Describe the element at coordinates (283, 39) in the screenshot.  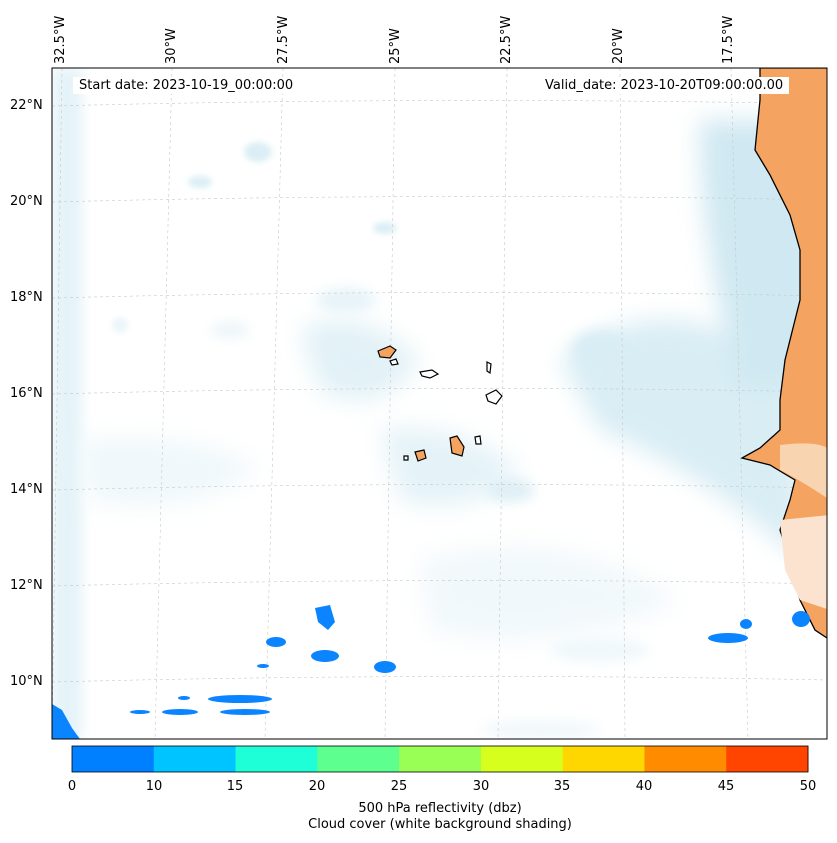
I see `lon-label: 27.5°W` at that location.